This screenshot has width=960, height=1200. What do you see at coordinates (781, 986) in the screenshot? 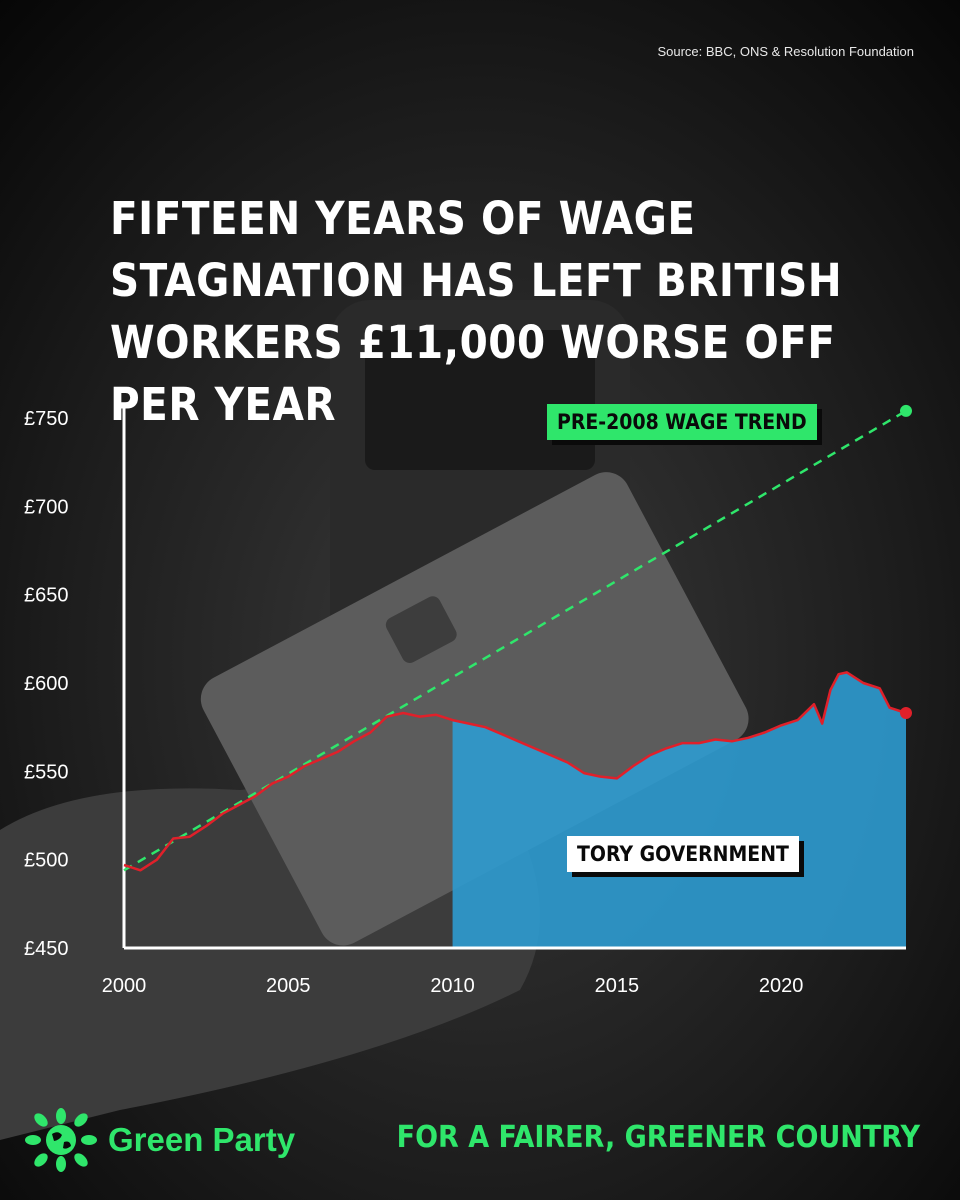
I see `x-tick-label: 2020` at bounding box center [781, 986].